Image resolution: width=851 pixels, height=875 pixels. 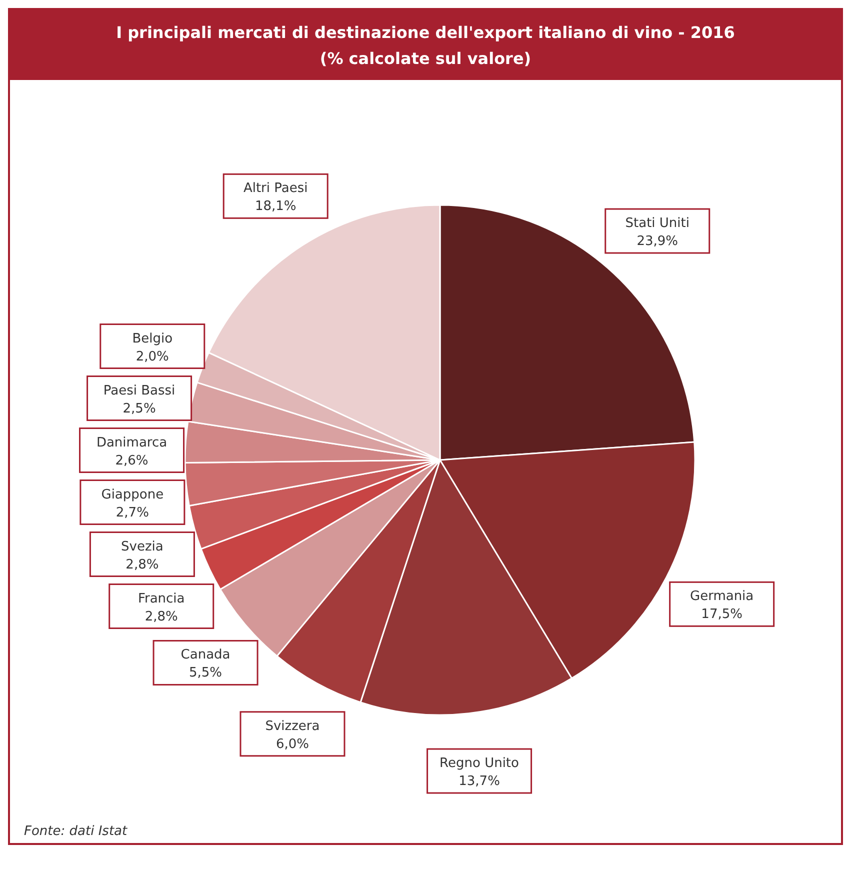 What do you see at coordinates (161, 598) in the screenshot?
I see `slice-label: Francia` at bounding box center [161, 598].